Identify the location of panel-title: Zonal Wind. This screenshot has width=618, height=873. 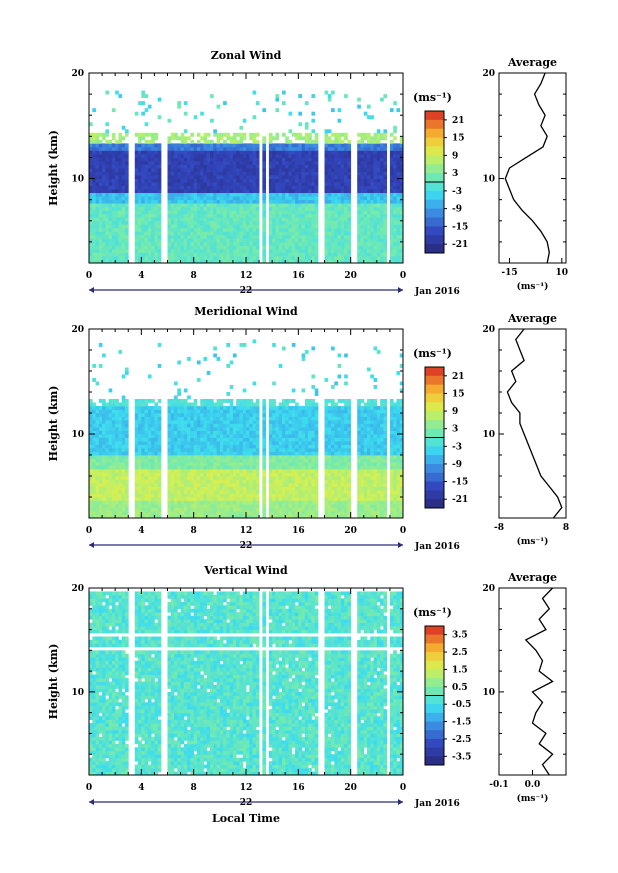
(246, 55).